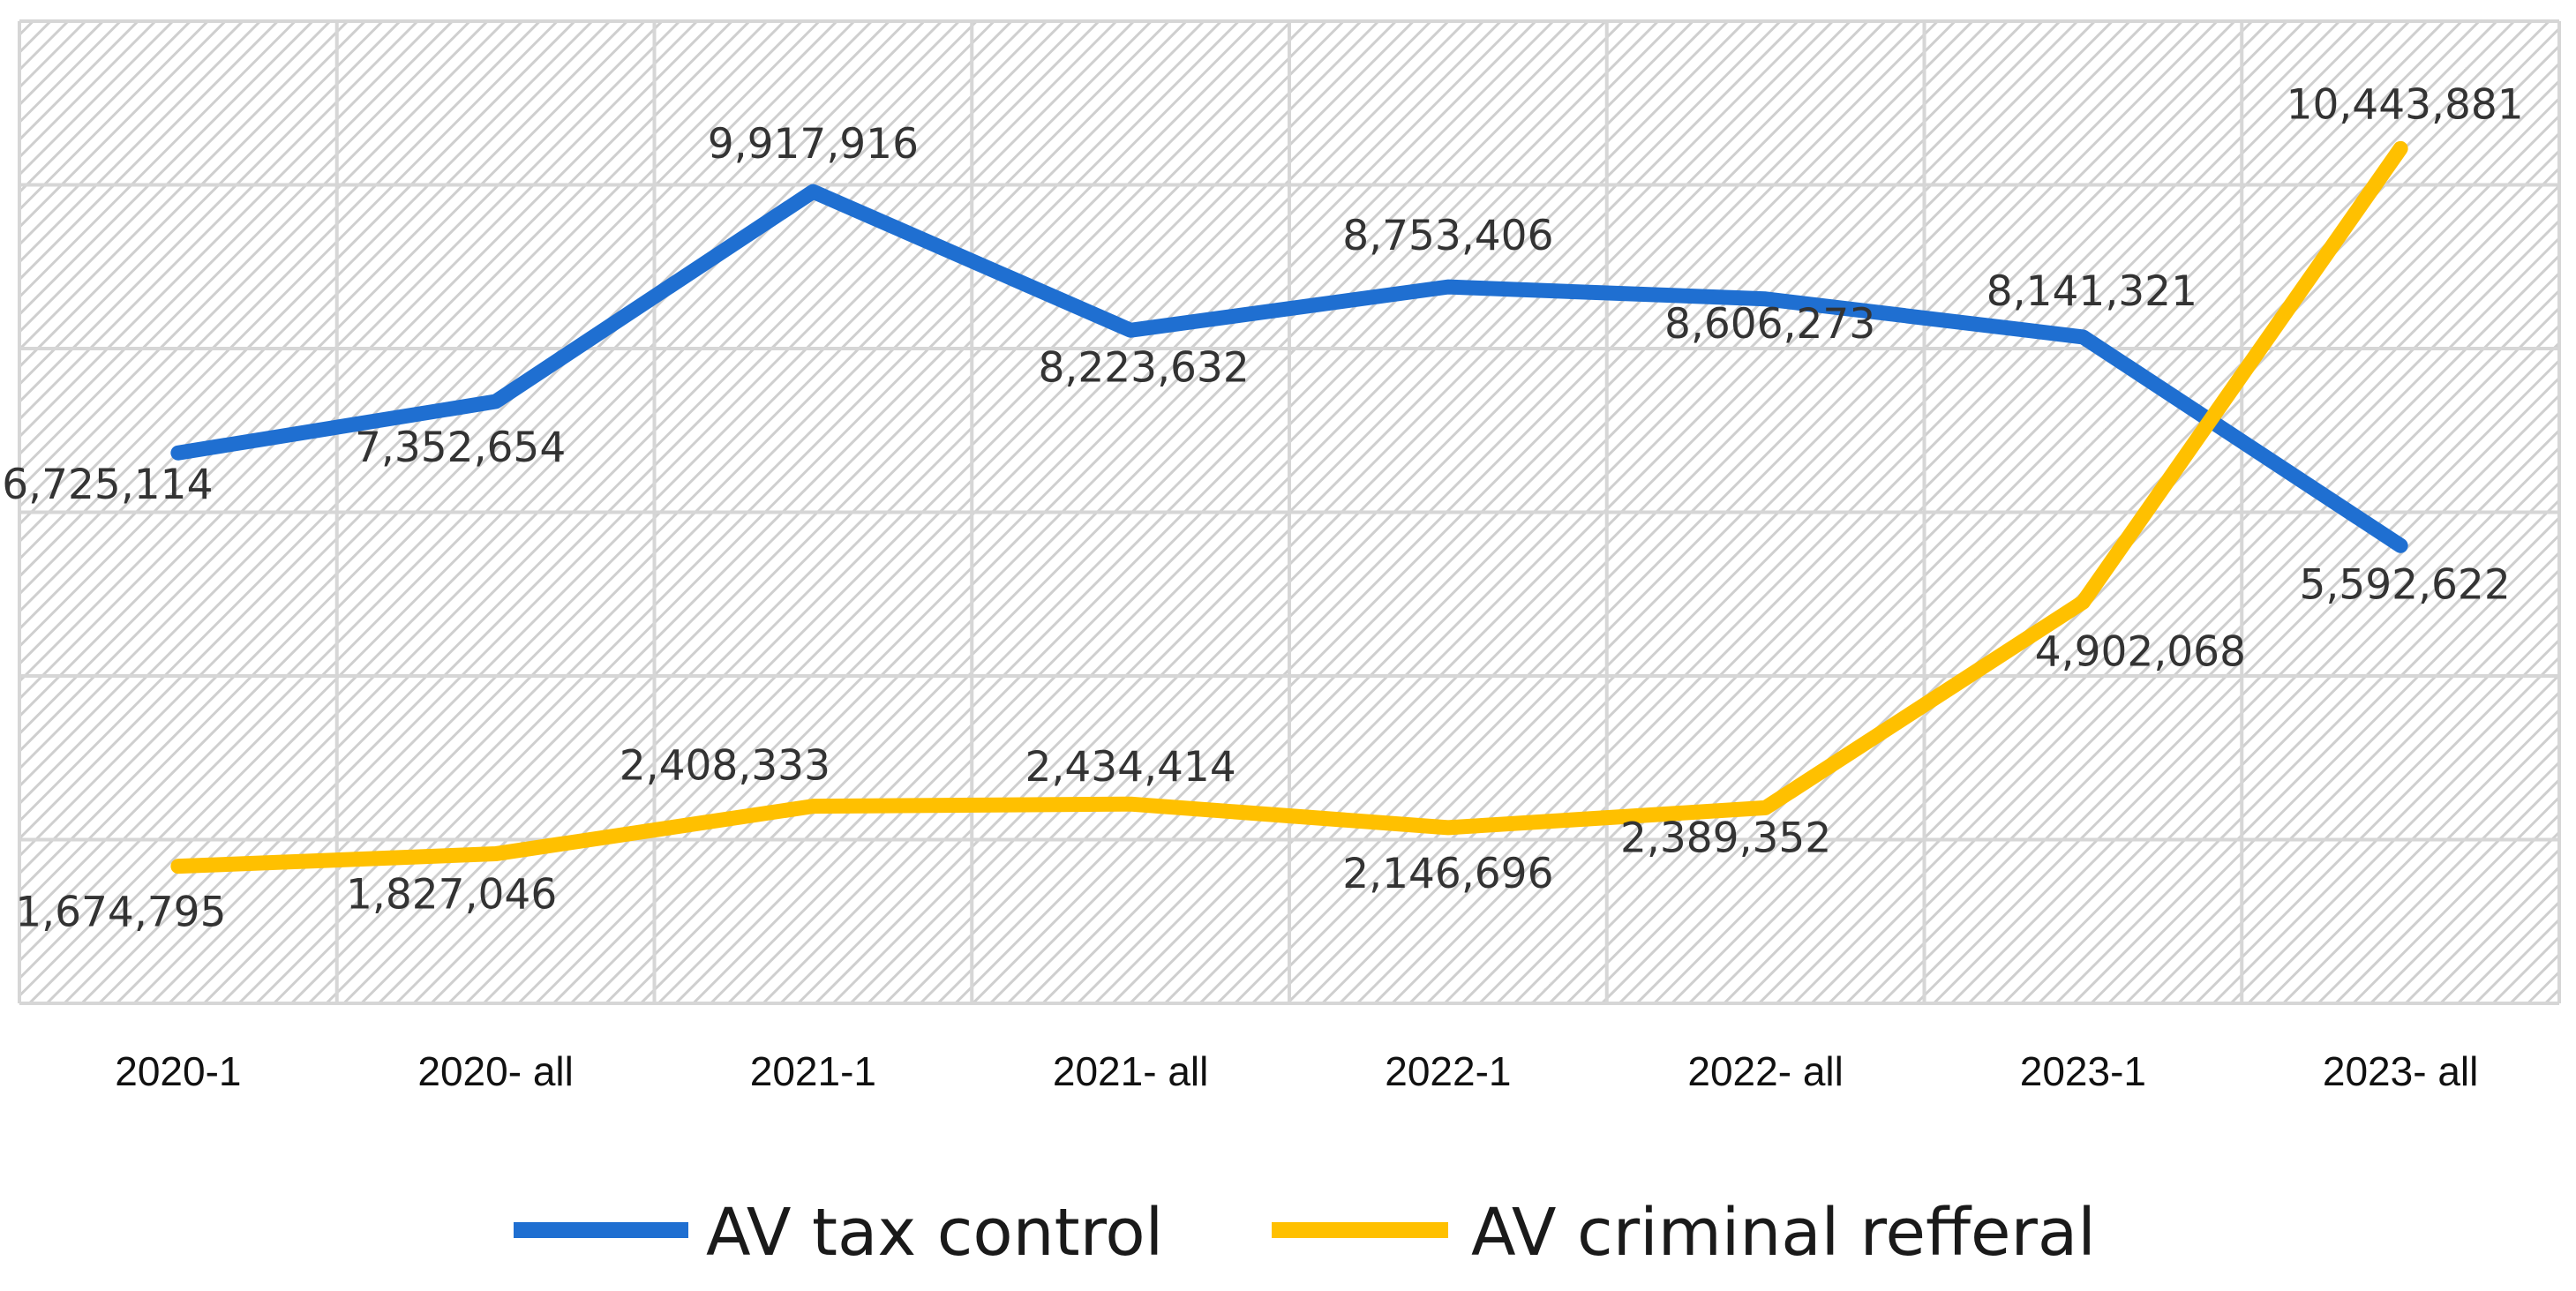 The image size is (2576, 1291). Describe the element at coordinates (1305, 1233) in the screenshot. I see `legend: AV tax control AV criminal refferal` at that location.